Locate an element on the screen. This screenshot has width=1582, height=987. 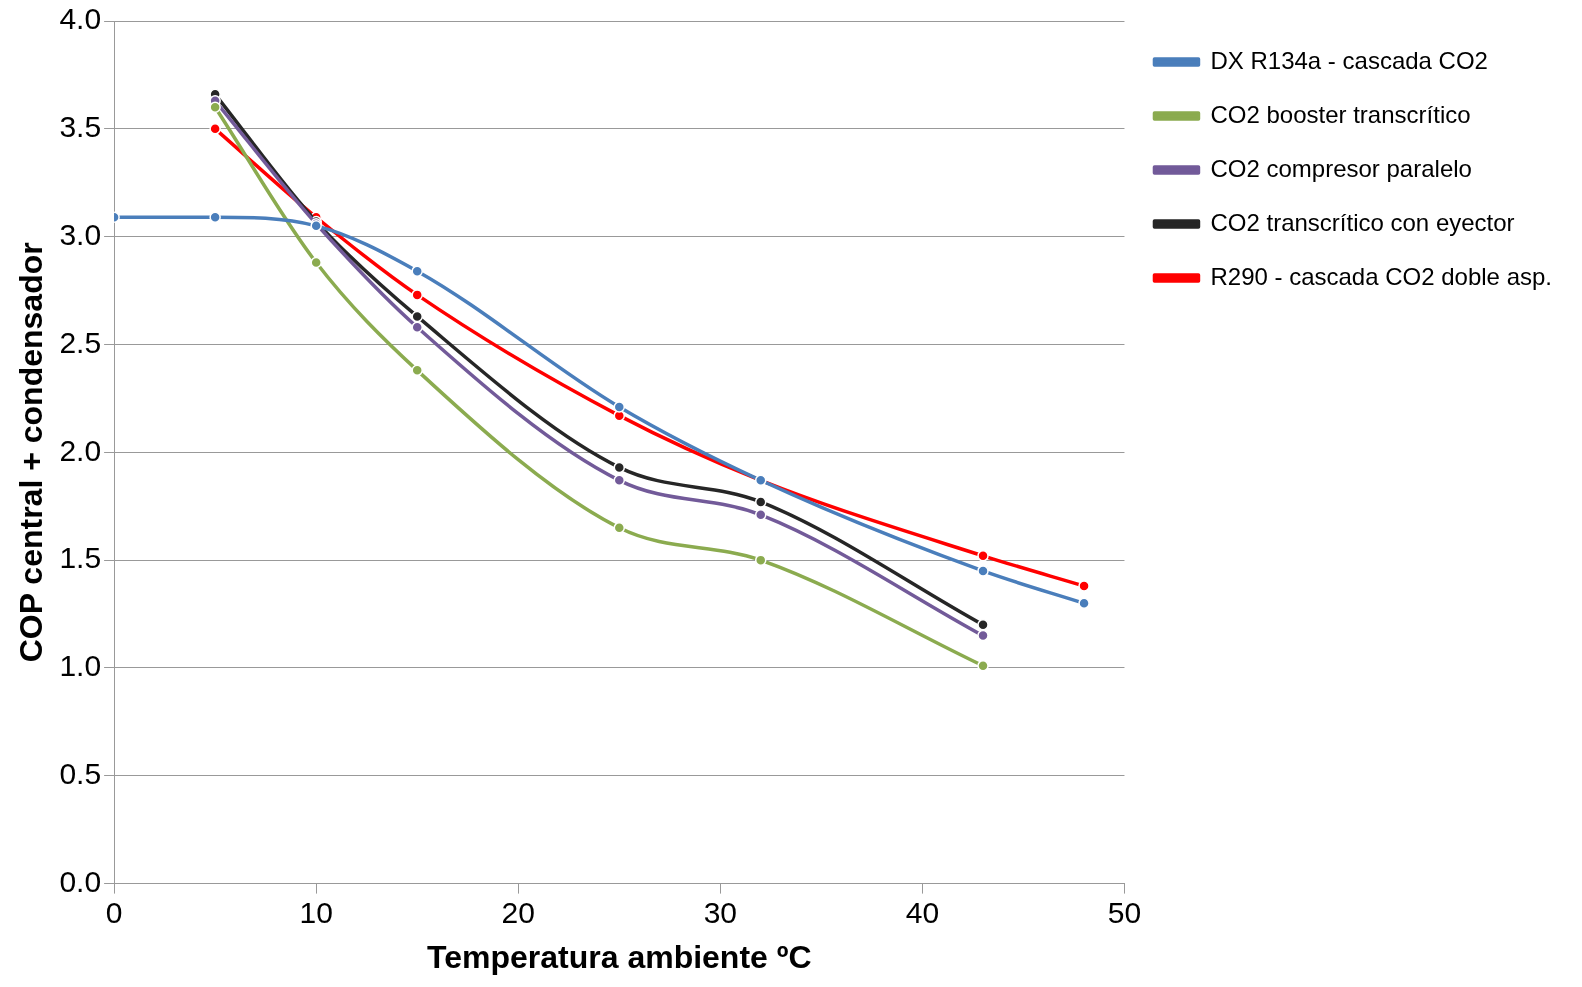
x-tick-label: 0 is located at coordinates (114, 912).